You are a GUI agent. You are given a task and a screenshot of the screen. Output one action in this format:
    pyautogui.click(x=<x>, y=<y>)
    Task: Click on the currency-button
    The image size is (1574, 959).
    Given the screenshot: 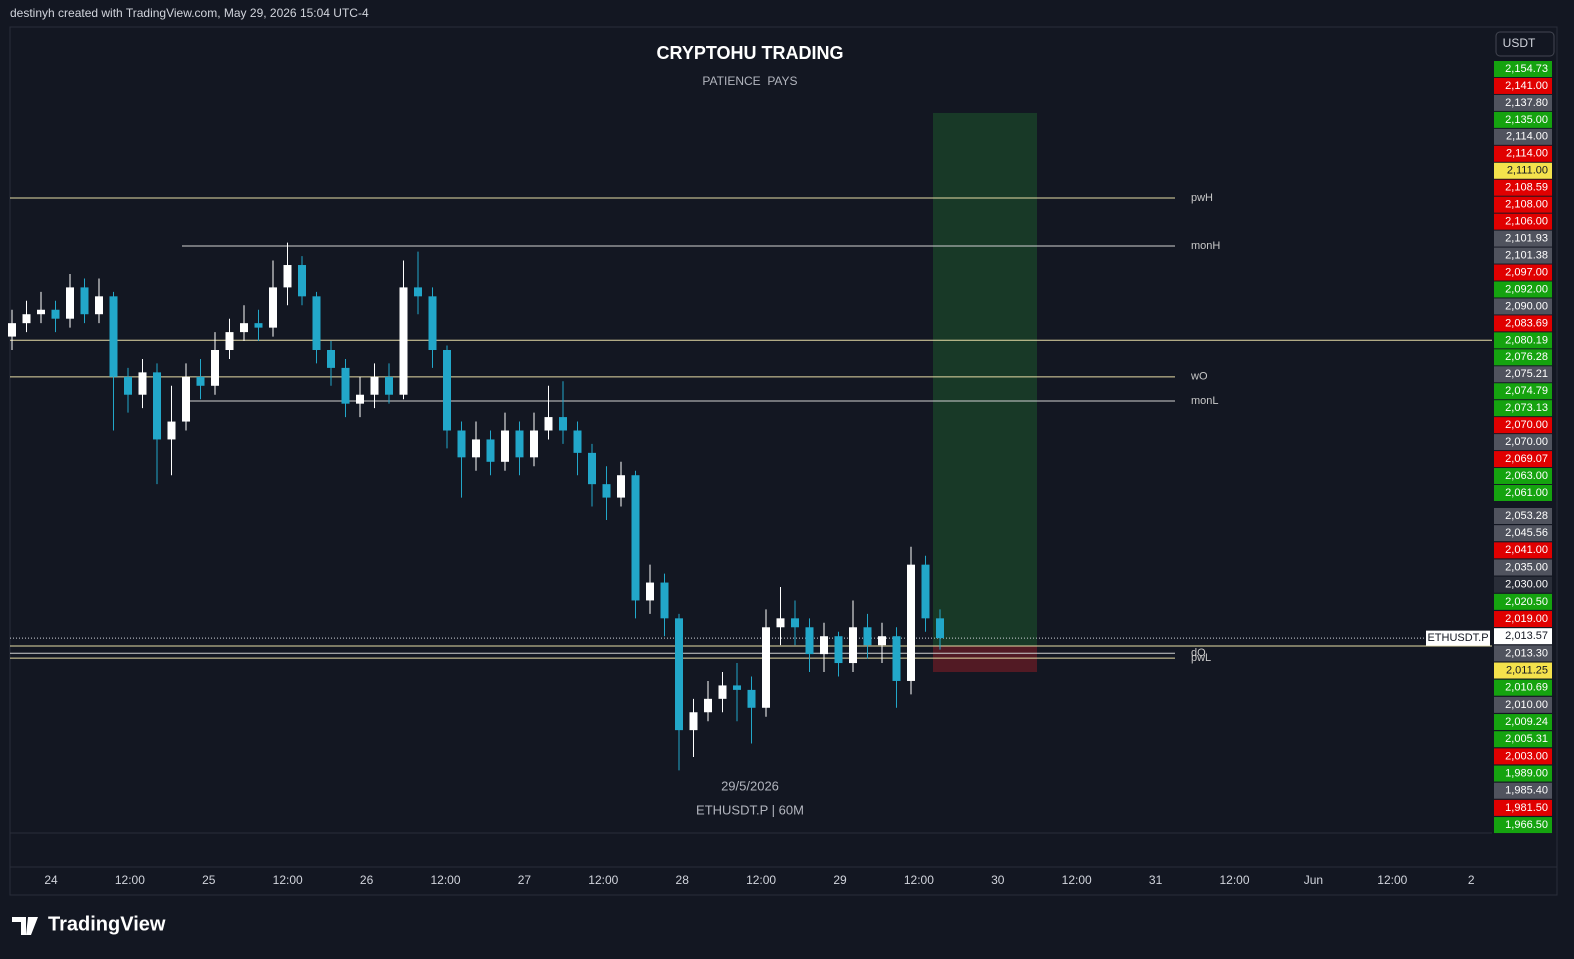 What is the action you would take?
    pyautogui.click(x=1525, y=44)
    